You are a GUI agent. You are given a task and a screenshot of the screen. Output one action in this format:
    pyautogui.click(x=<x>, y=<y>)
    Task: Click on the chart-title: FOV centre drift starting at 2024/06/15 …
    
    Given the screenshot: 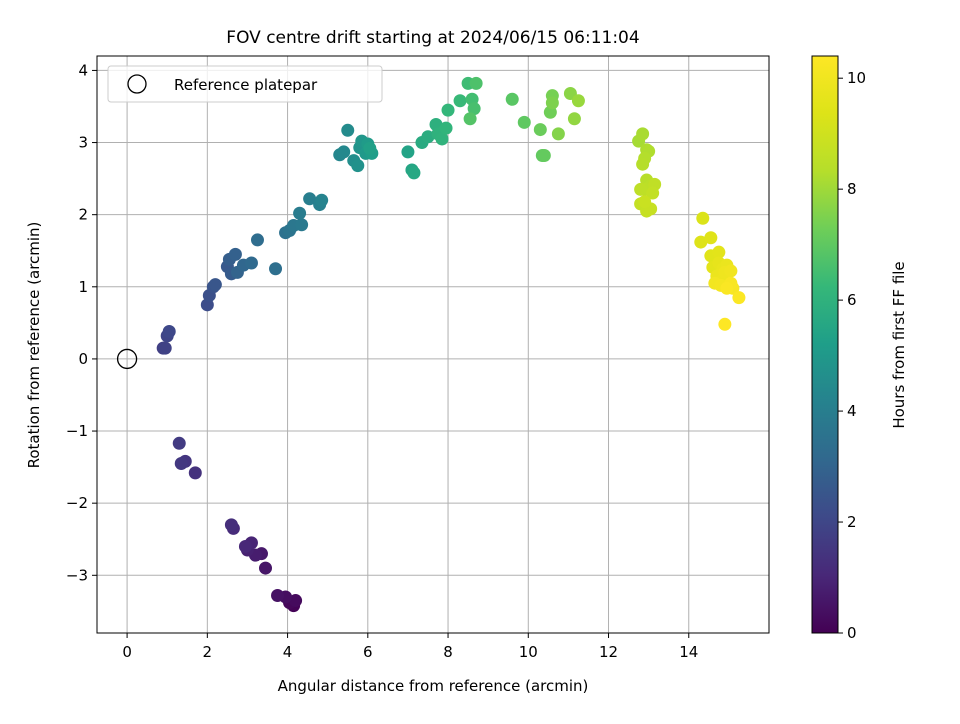 What is the action you would take?
    pyautogui.click(x=432, y=38)
    